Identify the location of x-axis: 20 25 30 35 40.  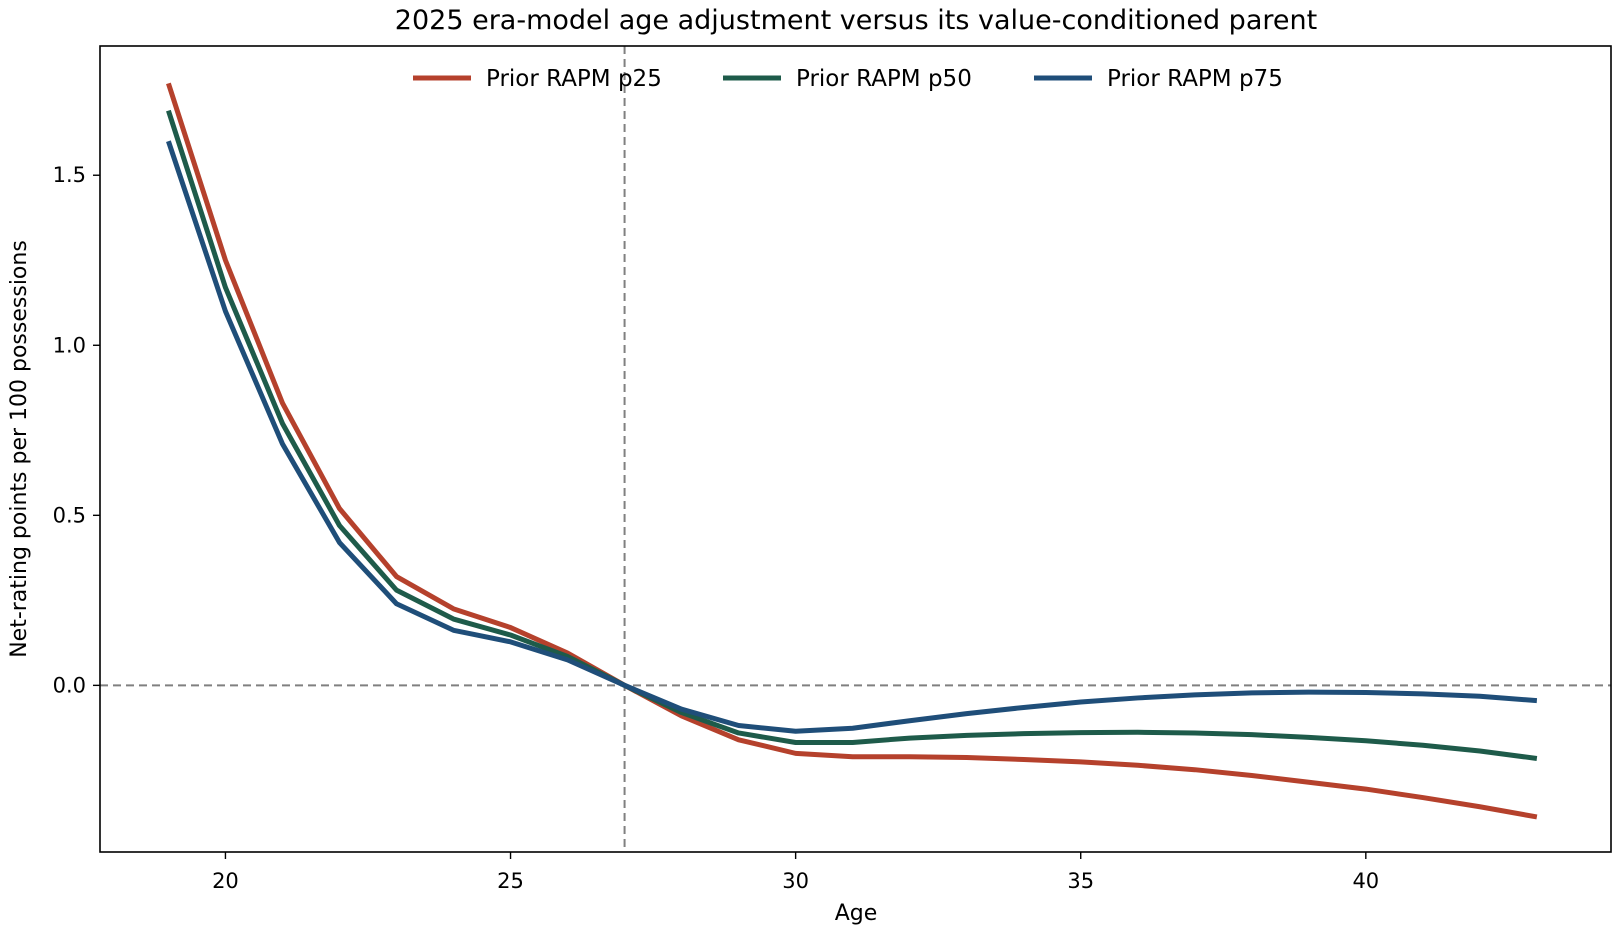
(795, 872).